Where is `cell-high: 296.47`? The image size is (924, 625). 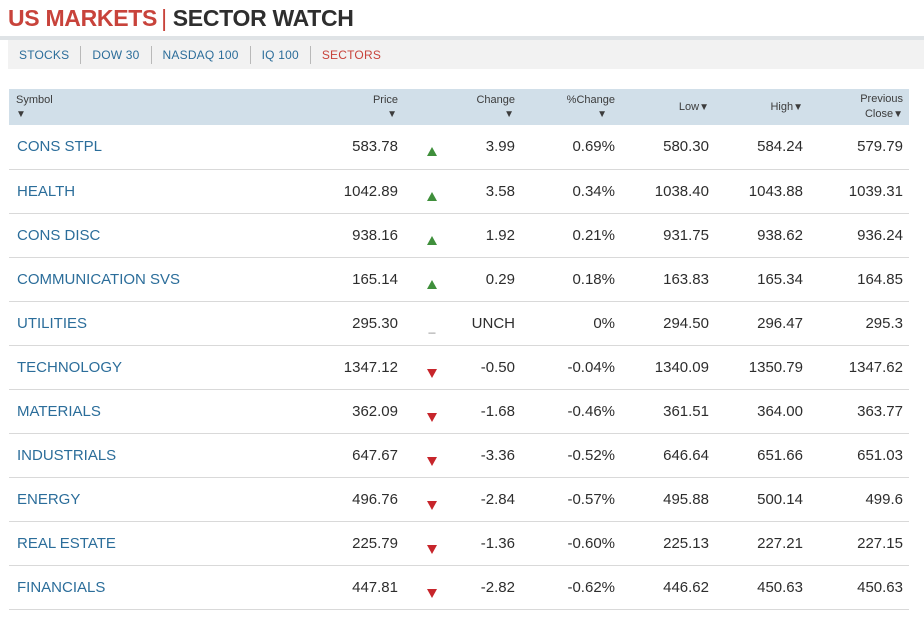 cell-high: 296.47 is located at coordinates (780, 323).